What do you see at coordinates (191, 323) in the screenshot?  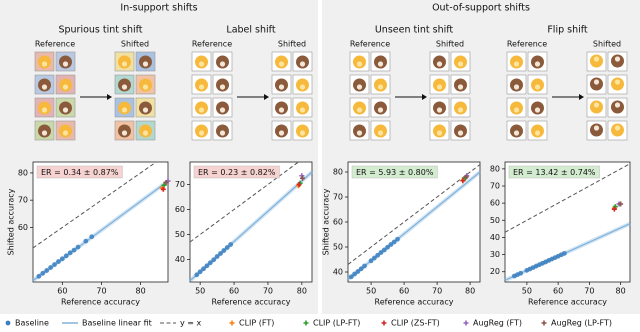 I see `legend-label: y = x` at bounding box center [191, 323].